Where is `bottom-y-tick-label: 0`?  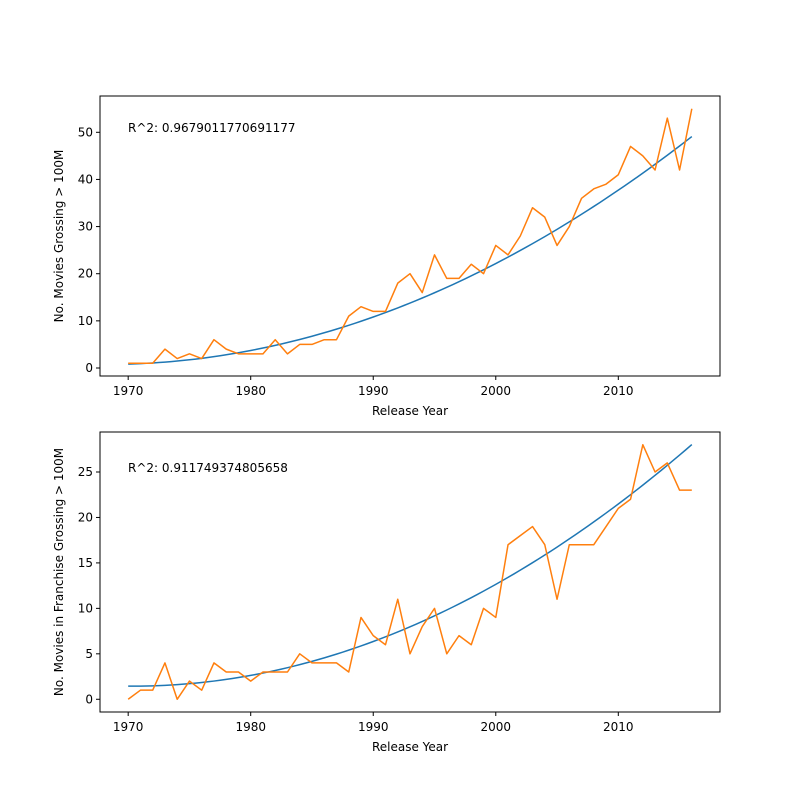 bottom-y-tick-label: 0 is located at coordinates (89, 699).